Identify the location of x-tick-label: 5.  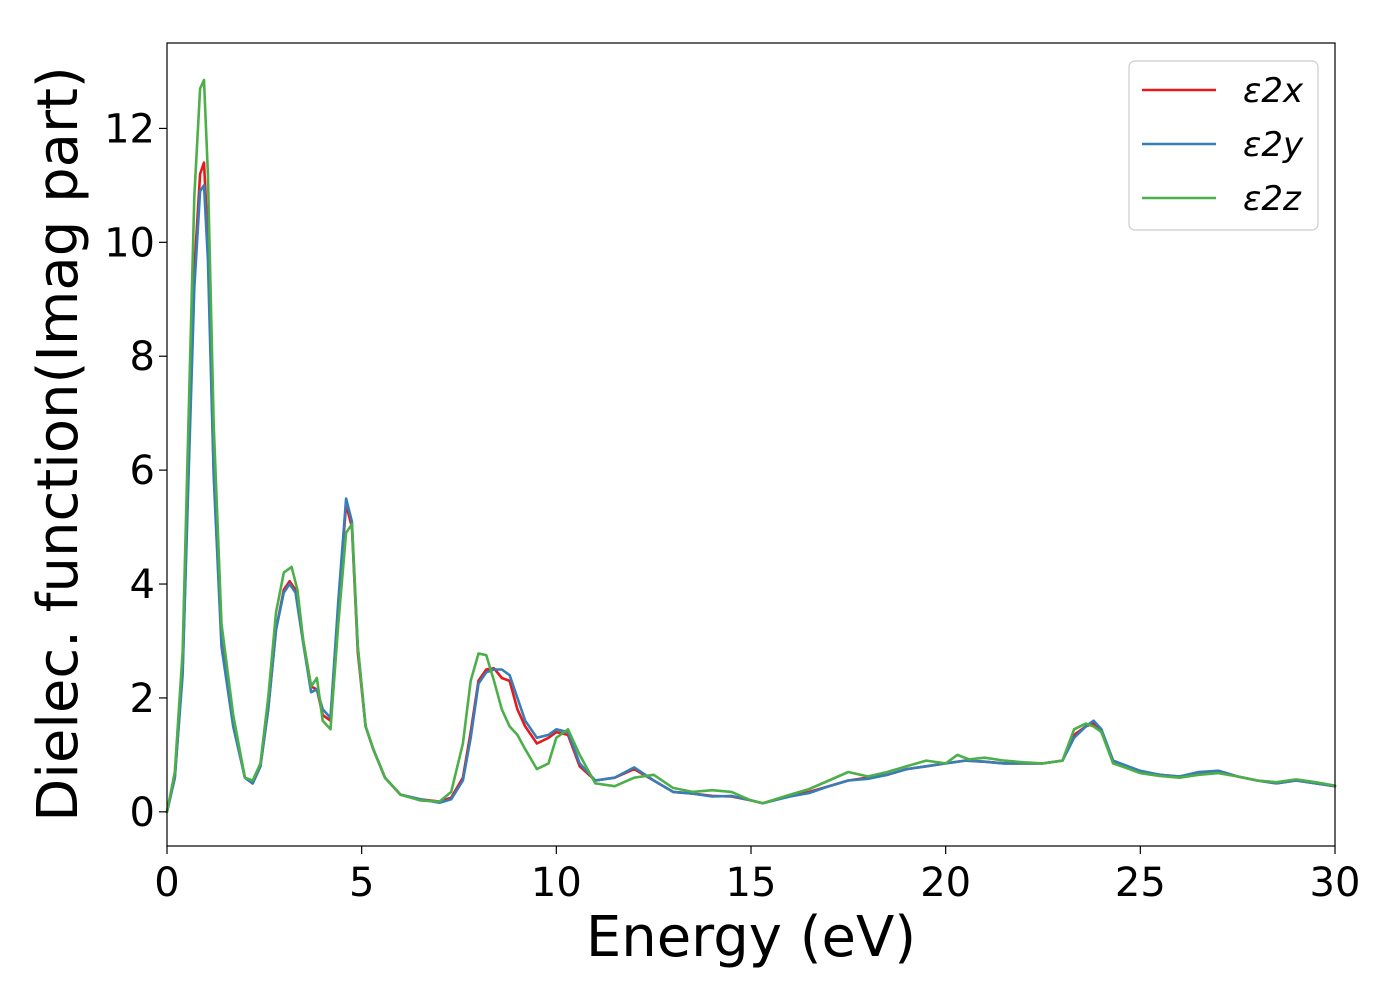
(361, 883).